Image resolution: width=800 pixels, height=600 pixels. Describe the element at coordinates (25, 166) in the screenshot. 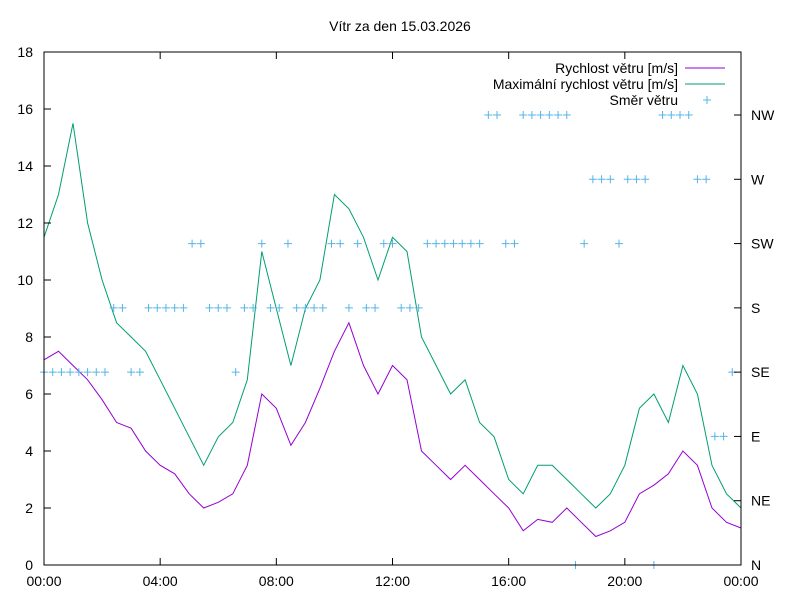

I see `y-tick-label: 14` at that location.